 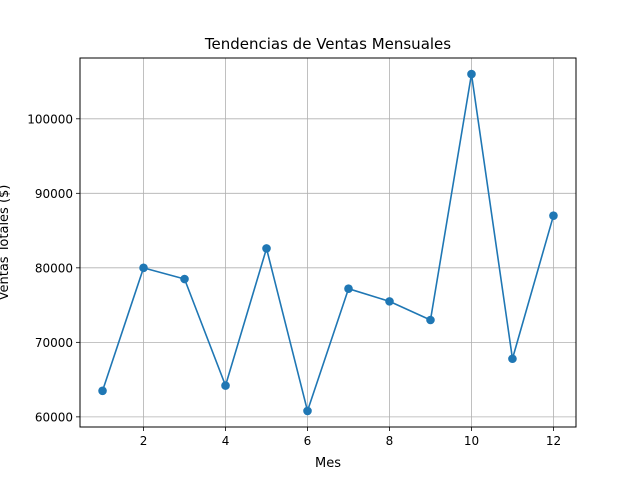 I want to click on x-tick-label: 4, so click(x=226, y=441).